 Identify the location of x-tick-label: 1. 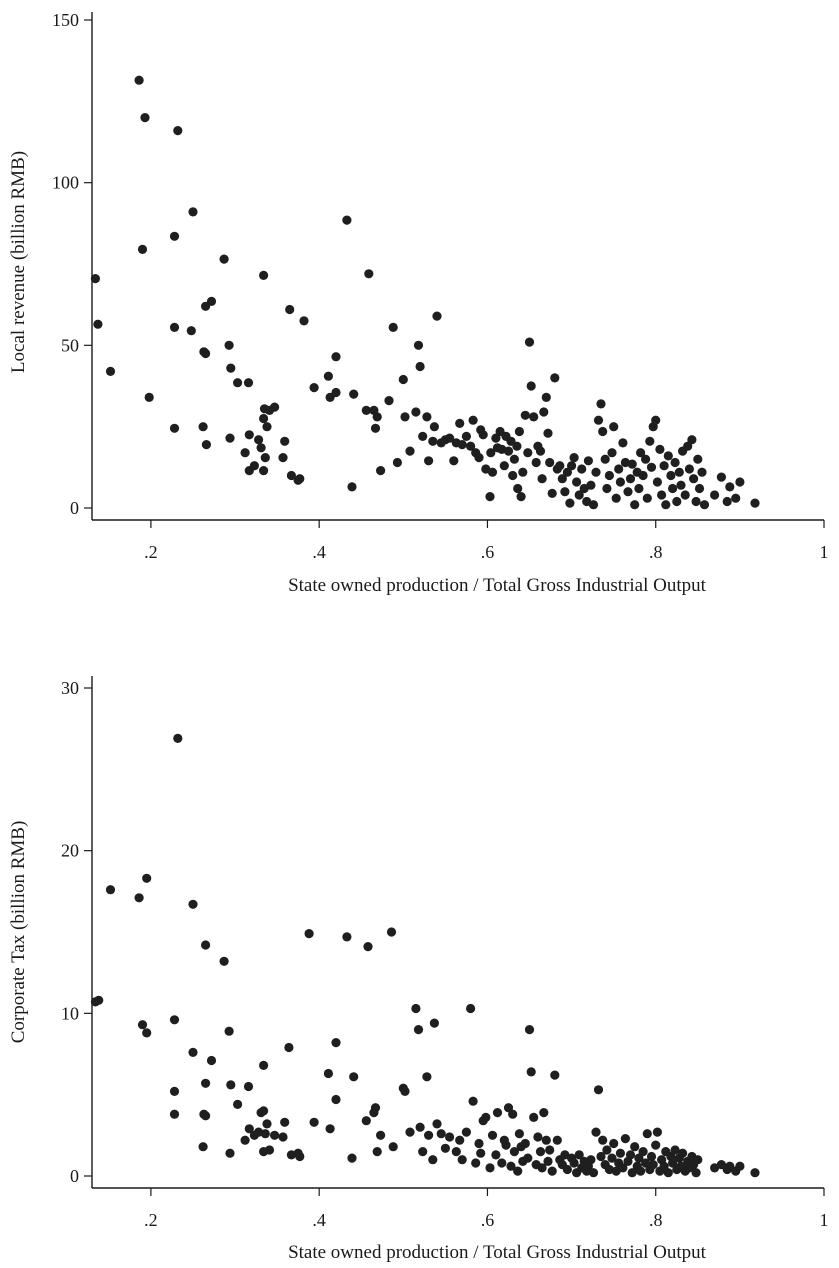
(824, 1220).